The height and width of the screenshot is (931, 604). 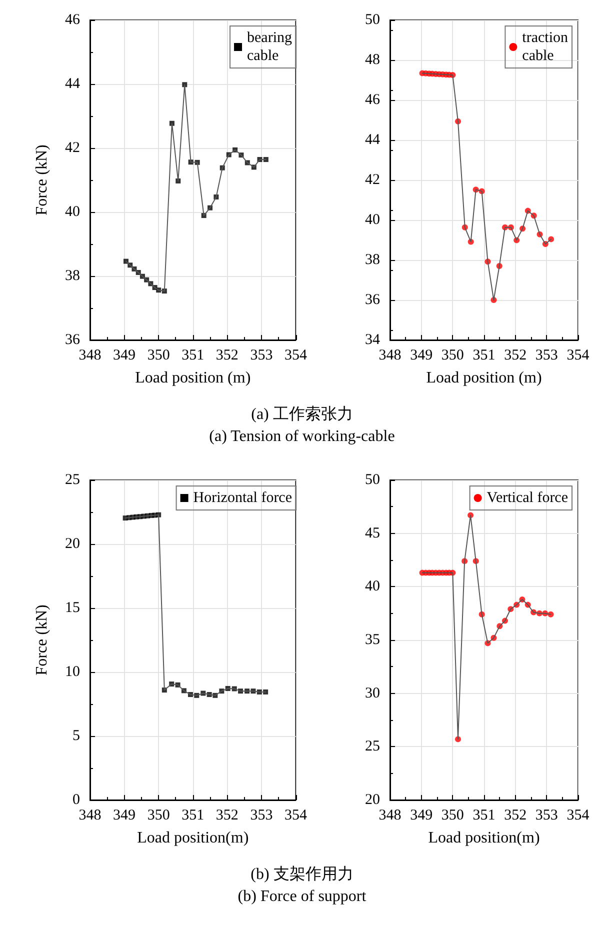 I want to click on text: (b) 支架作用力, so click(x=302, y=874).